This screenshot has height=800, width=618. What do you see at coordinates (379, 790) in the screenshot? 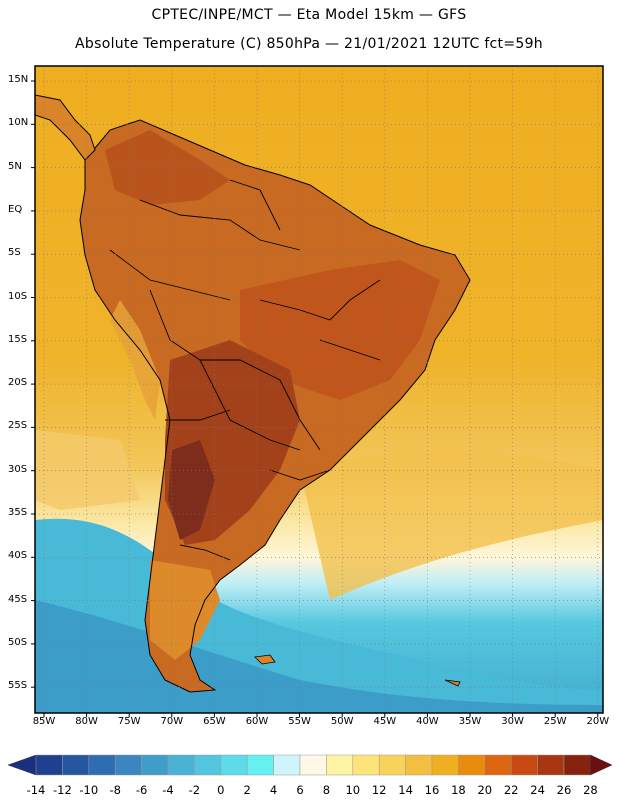
I see `colorbar-label: 12` at bounding box center [379, 790].